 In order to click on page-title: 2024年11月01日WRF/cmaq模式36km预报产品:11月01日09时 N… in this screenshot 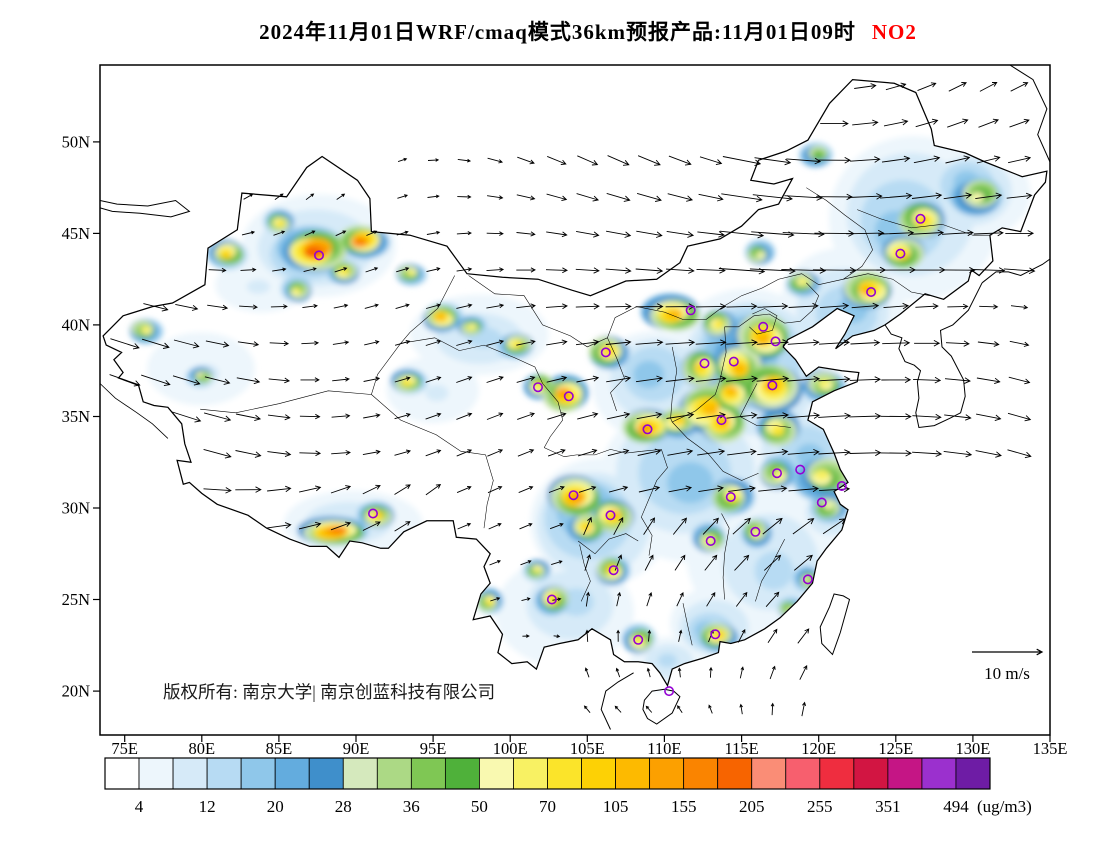, I will do `click(569, 31)`.